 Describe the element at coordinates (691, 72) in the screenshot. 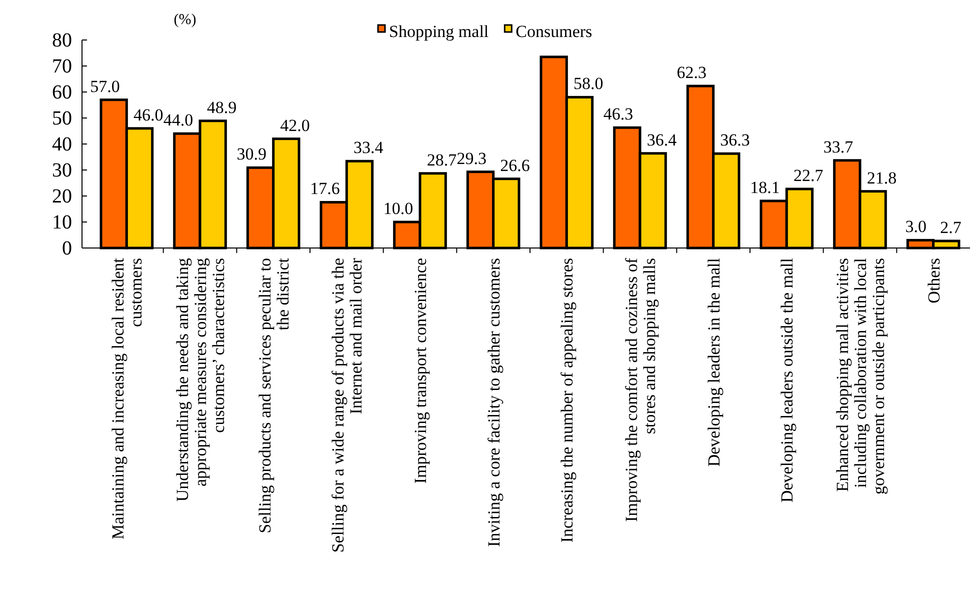

I see `data-label: 62.3` at that location.